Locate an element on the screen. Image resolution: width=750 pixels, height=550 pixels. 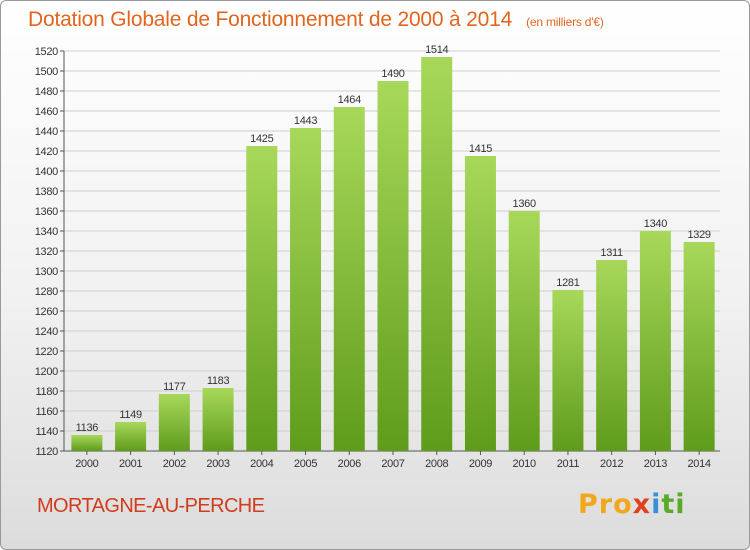
logo-part-2: x is located at coordinates (642, 504).